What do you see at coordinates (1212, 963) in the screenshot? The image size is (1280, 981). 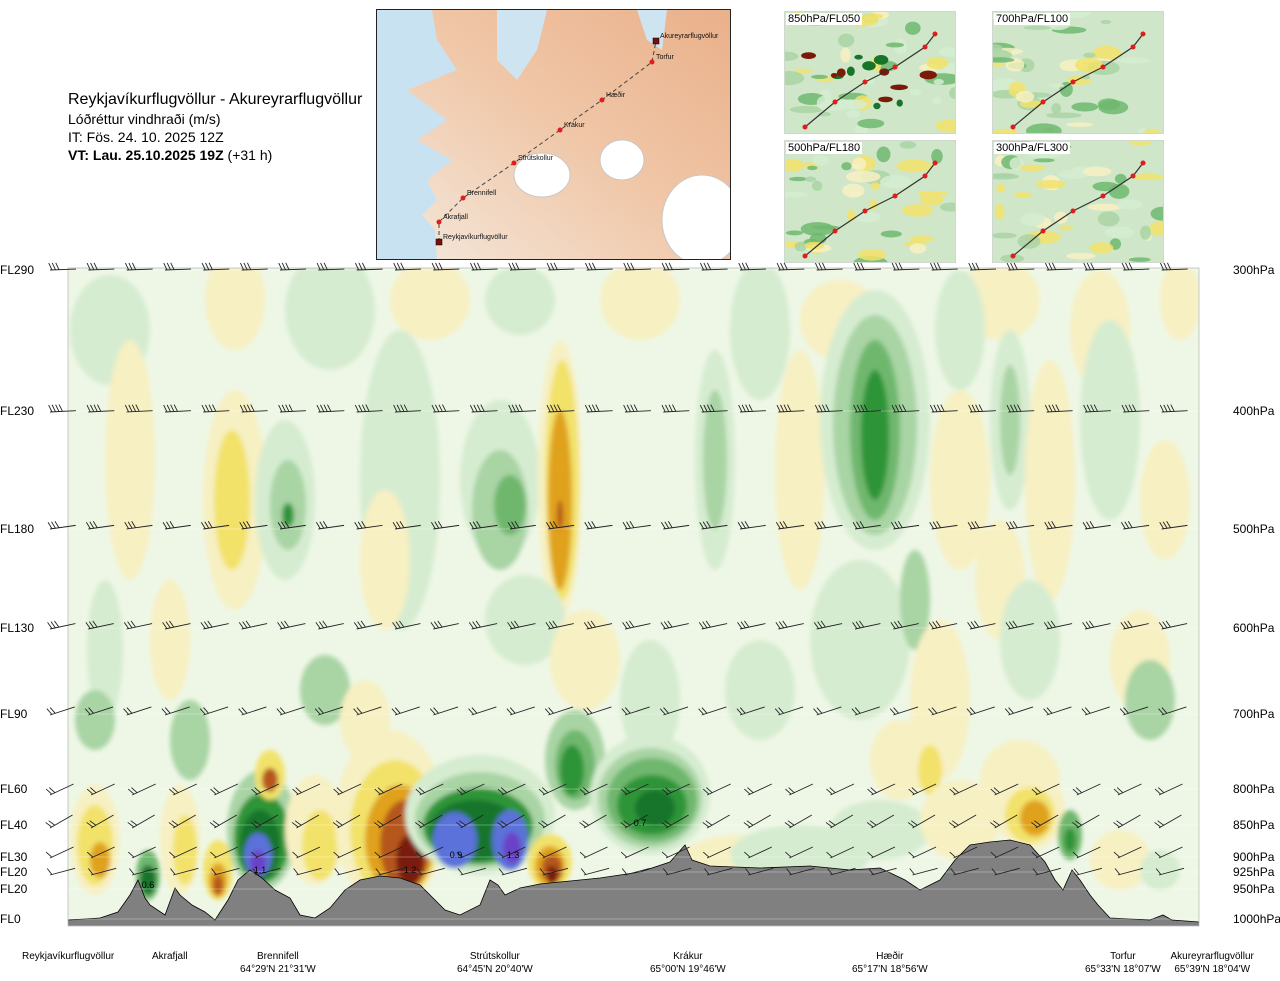 I see `waypoint-label: Akureyrarflugvöllur 65°39'N 18°04'W` at bounding box center [1212, 963].